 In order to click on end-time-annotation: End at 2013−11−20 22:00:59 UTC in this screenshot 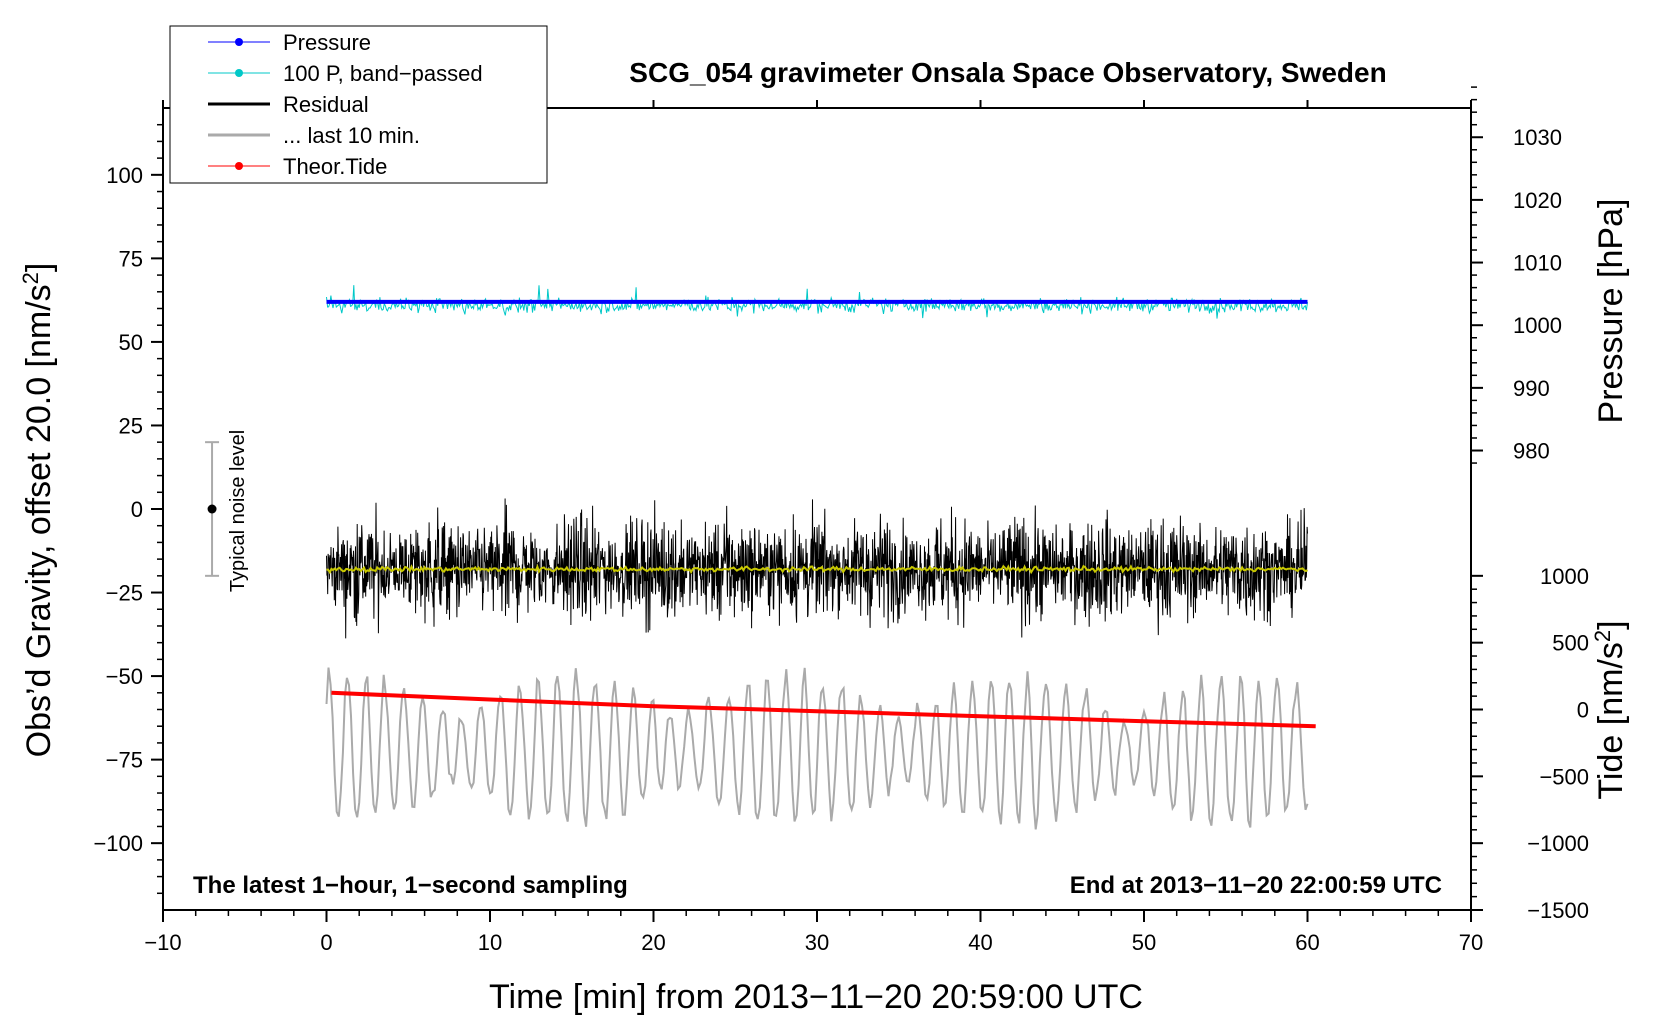, I will do `click(1256, 885)`.